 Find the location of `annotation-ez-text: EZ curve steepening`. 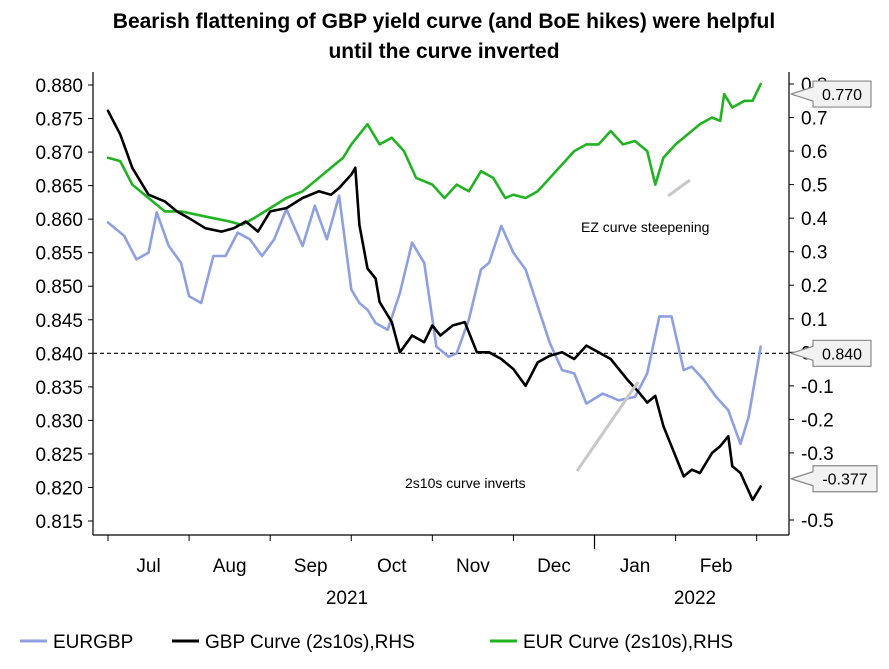

annotation-ez-text: EZ curve steepening is located at coordinates (645, 227).